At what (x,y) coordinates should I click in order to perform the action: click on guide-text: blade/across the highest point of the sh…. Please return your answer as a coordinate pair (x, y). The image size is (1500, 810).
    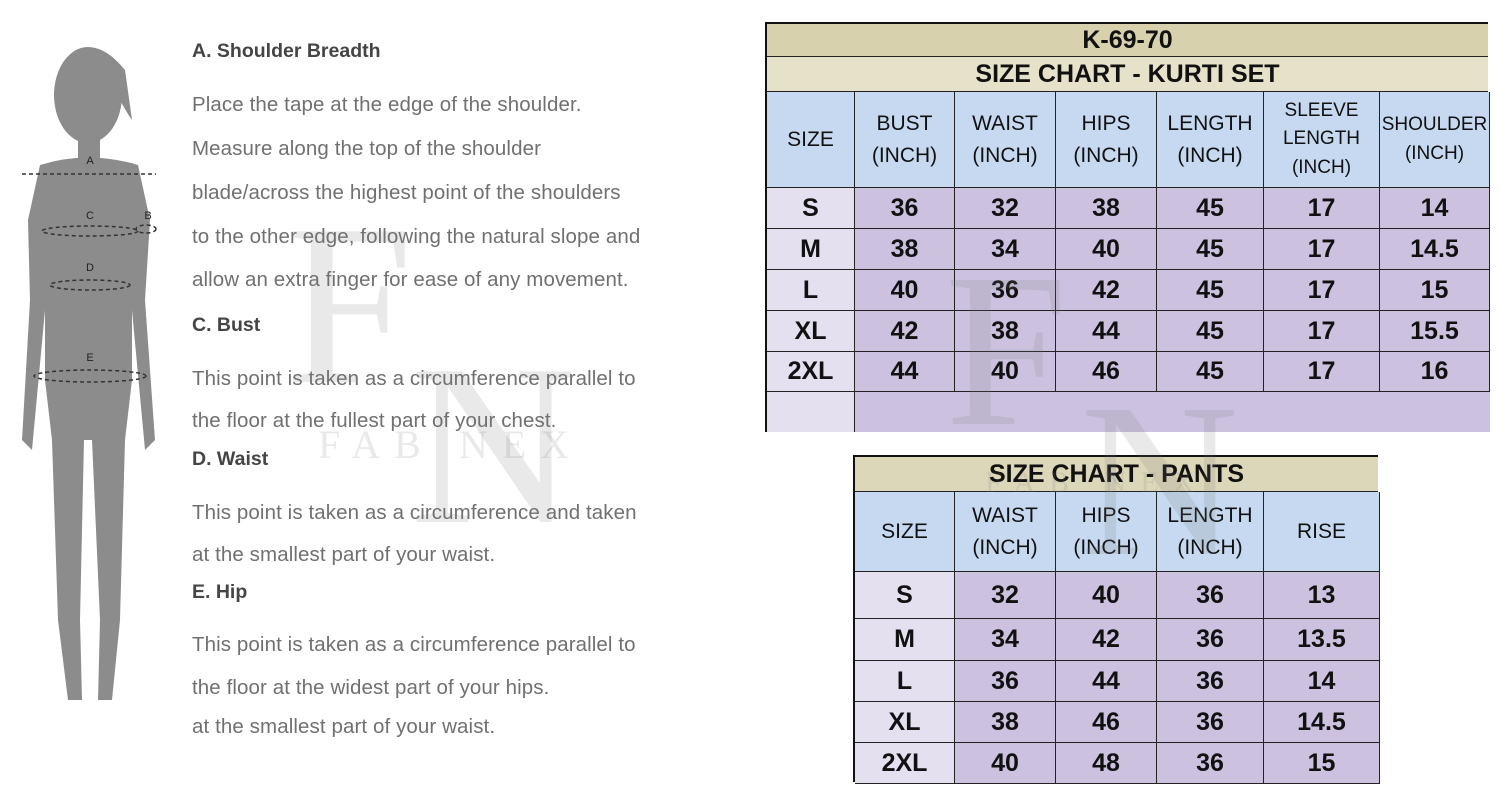
    Looking at the image, I should click on (406, 192).